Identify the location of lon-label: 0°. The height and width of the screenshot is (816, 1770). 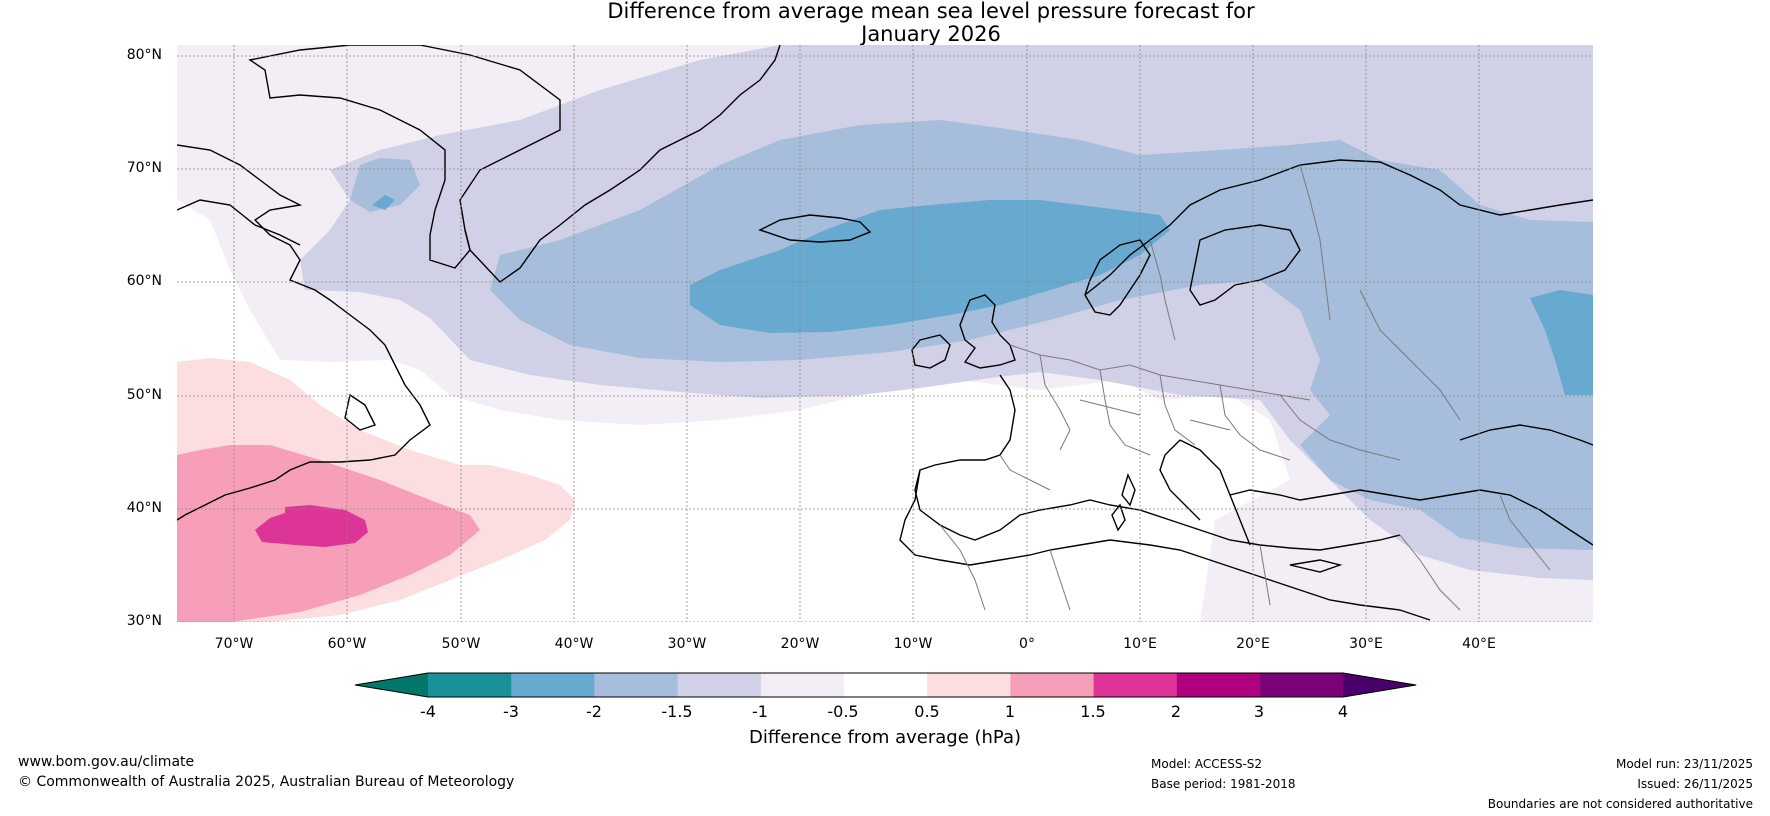
(1027, 644).